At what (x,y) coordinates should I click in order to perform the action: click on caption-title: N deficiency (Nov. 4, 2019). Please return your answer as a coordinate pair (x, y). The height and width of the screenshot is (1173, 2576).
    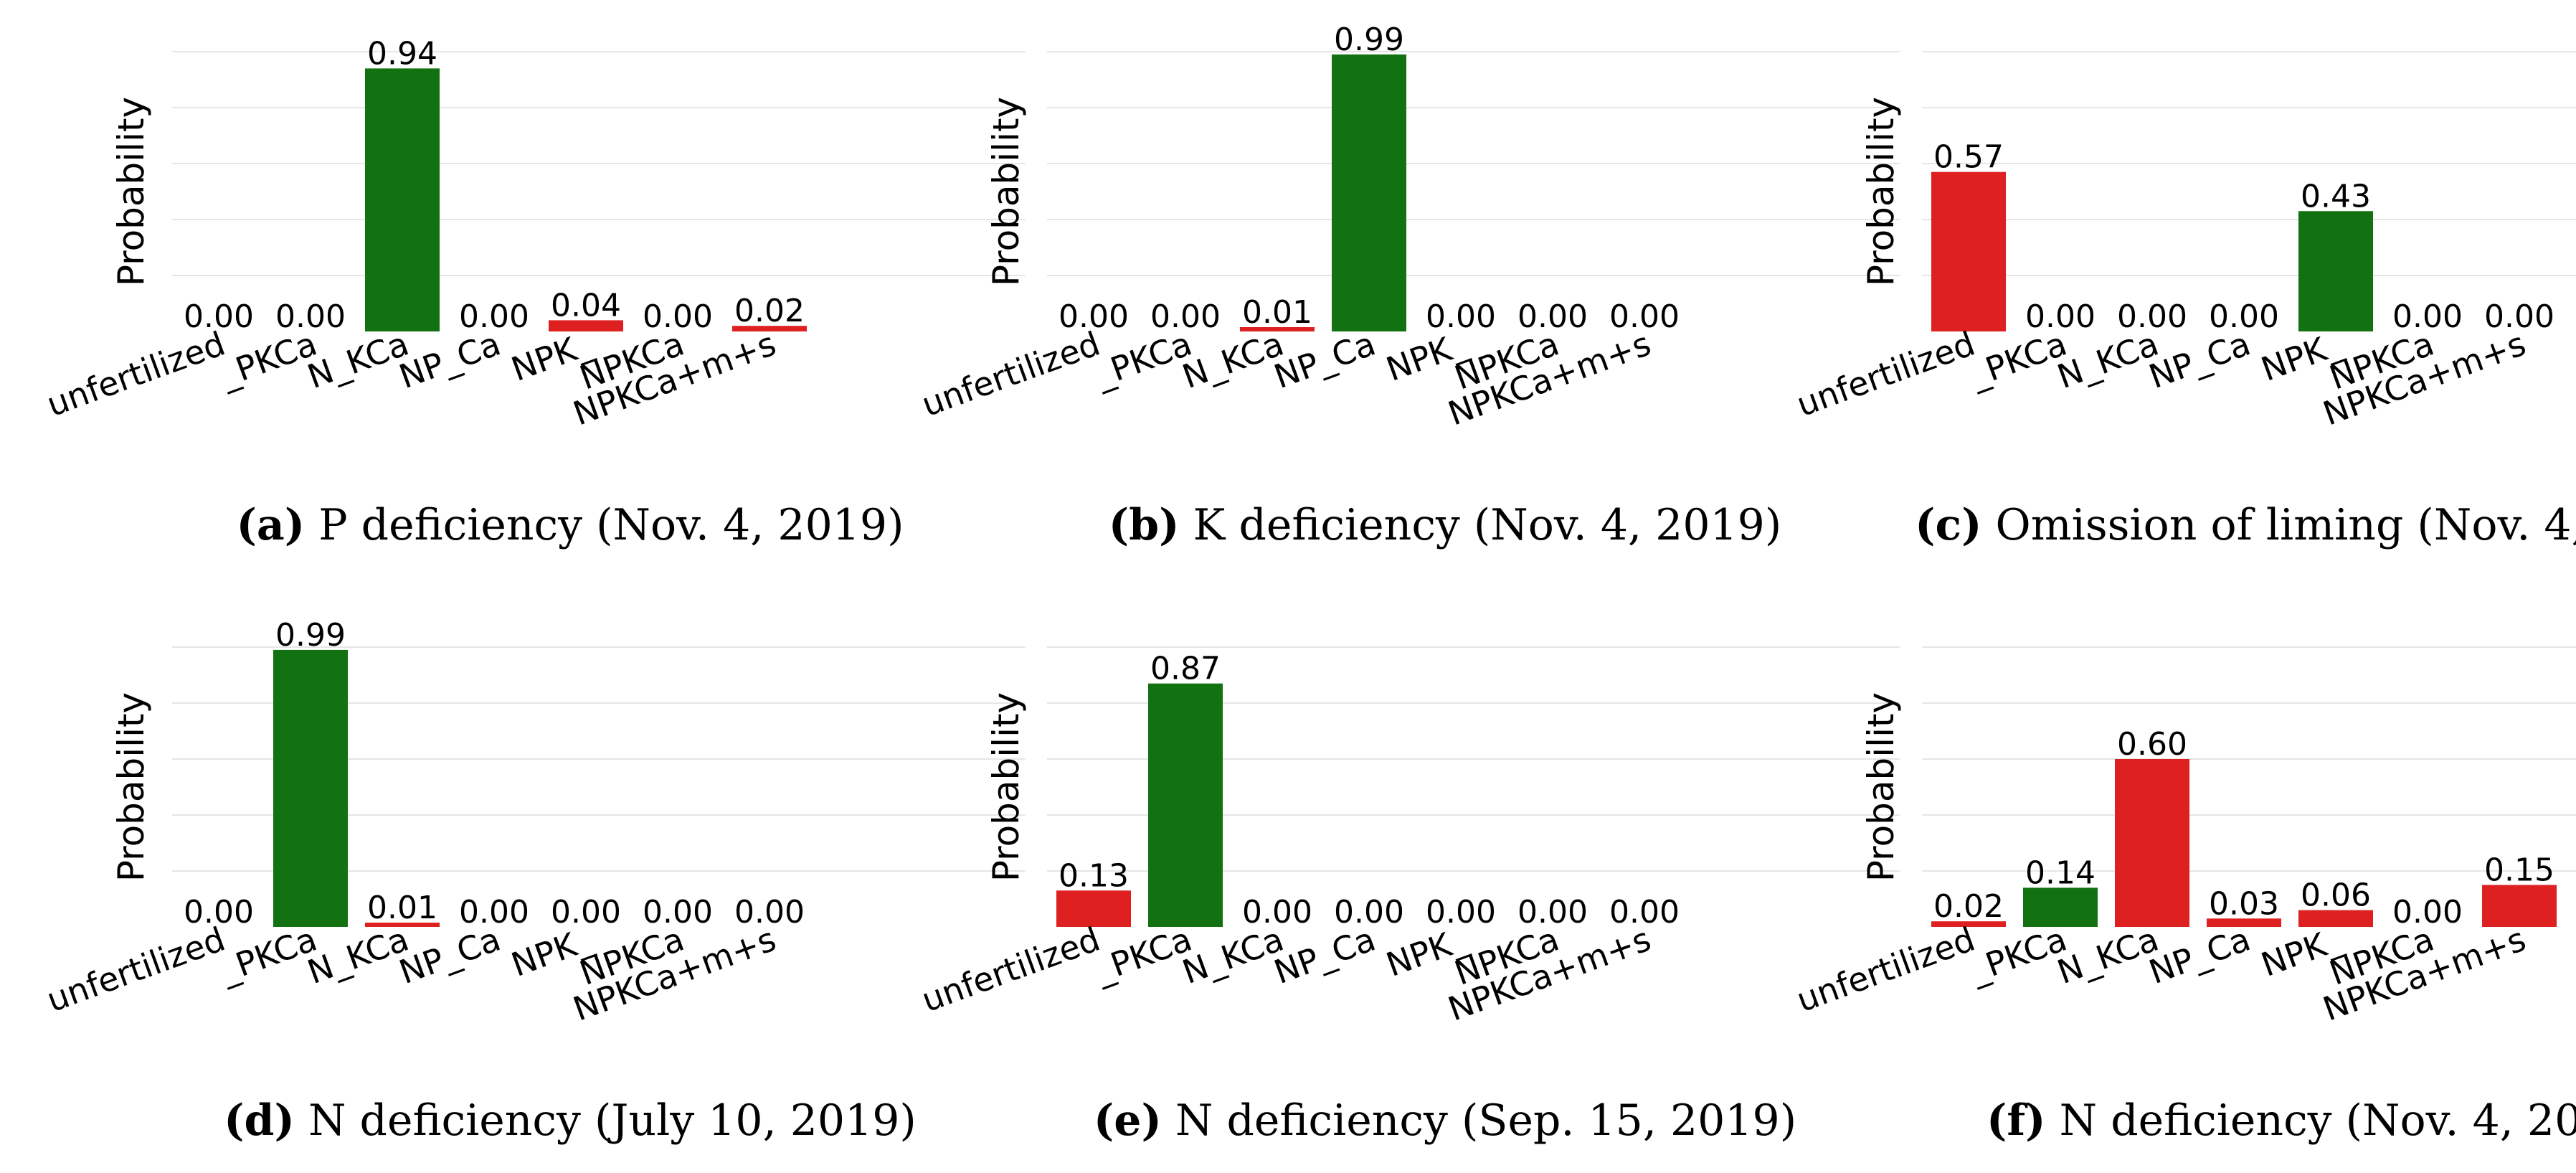
    Looking at the image, I should click on (2311, 1121).